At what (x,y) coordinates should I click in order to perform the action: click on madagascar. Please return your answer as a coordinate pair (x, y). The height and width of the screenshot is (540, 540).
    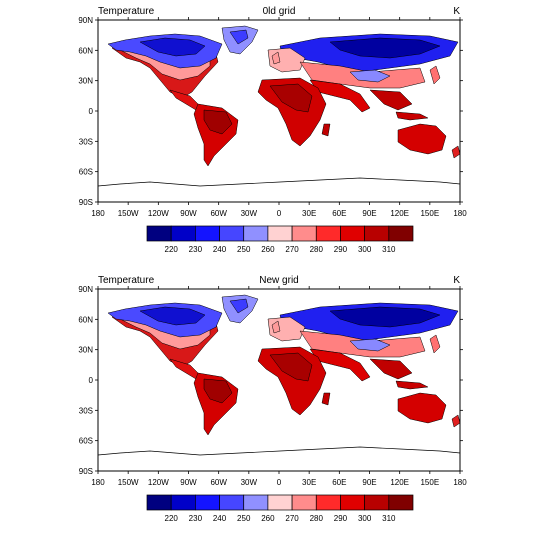
    Looking at the image, I should click on (326, 130).